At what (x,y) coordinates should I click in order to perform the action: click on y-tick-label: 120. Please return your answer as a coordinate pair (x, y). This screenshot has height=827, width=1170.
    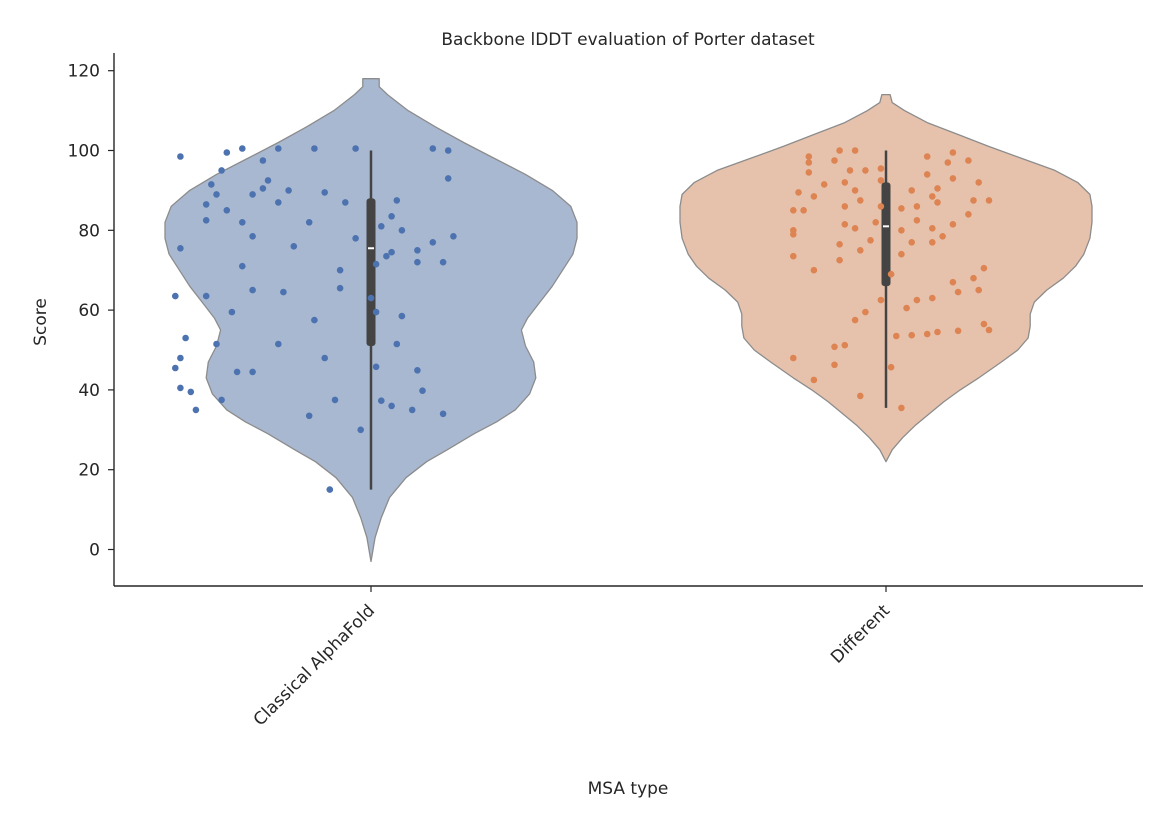
    Looking at the image, I should click on (84, 72).